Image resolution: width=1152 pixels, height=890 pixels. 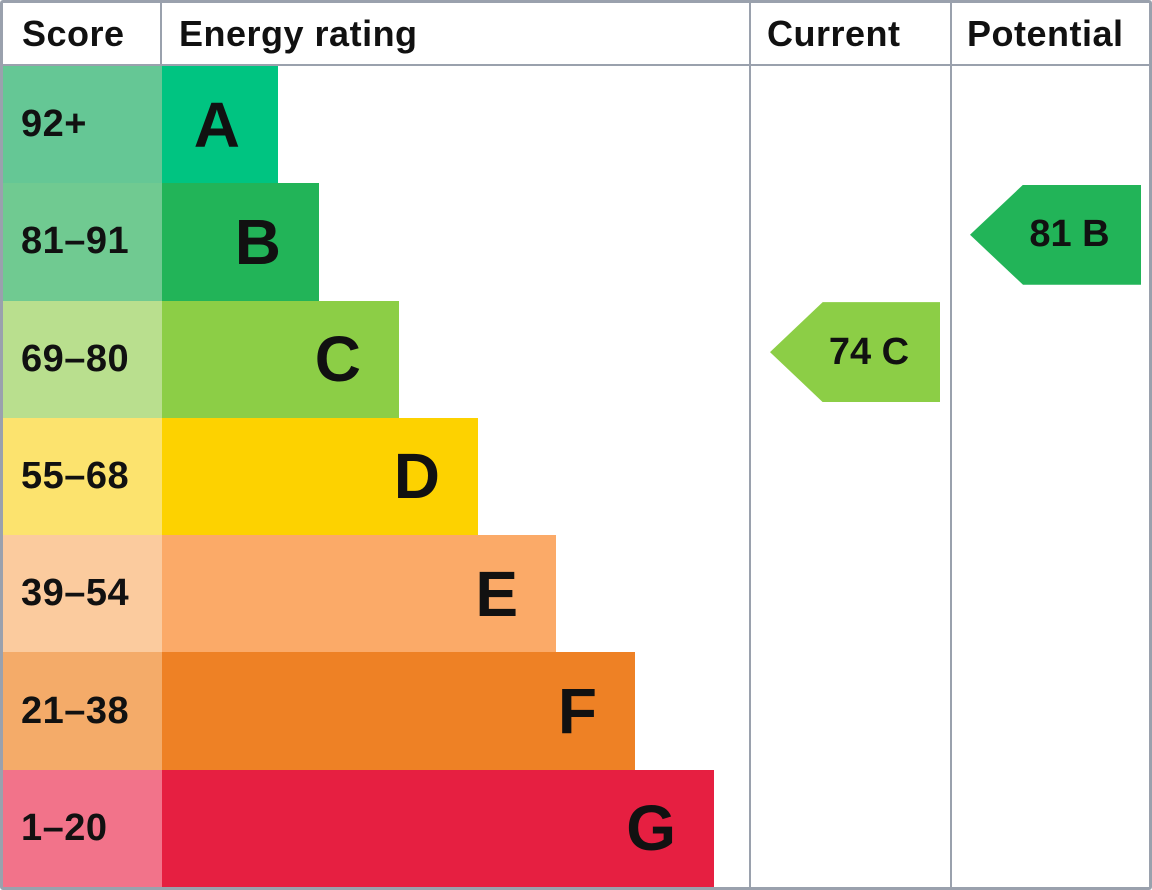 I want to click on band-score-range-f: 21–38, so click(x=82, y=711).